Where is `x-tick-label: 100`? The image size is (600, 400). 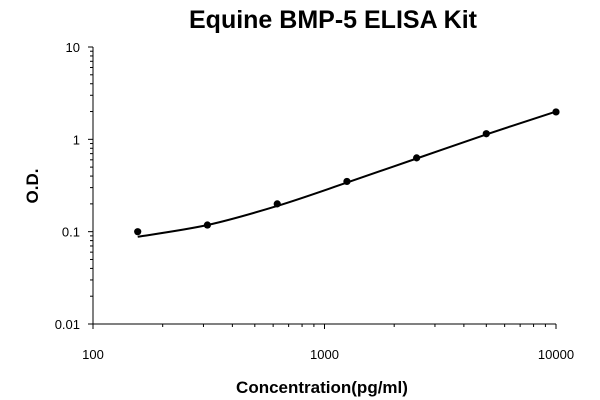
x-tick-label: 100 is located at coordinates (93, 354).